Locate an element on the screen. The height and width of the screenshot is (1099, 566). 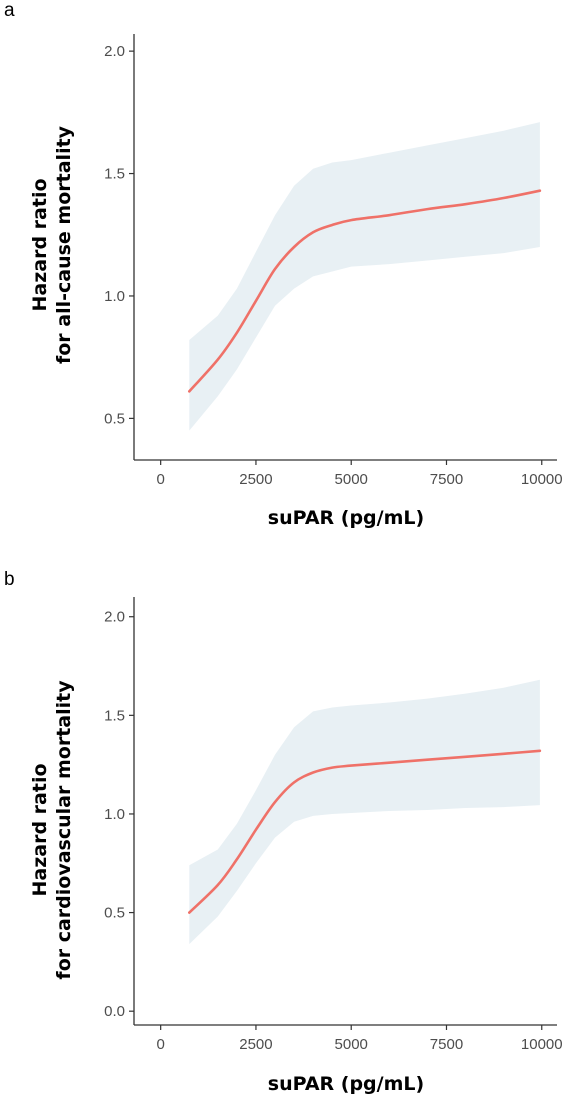
panel-b-xlabel: suPAR (pg/mL) is located at coordinates (346, 1084).